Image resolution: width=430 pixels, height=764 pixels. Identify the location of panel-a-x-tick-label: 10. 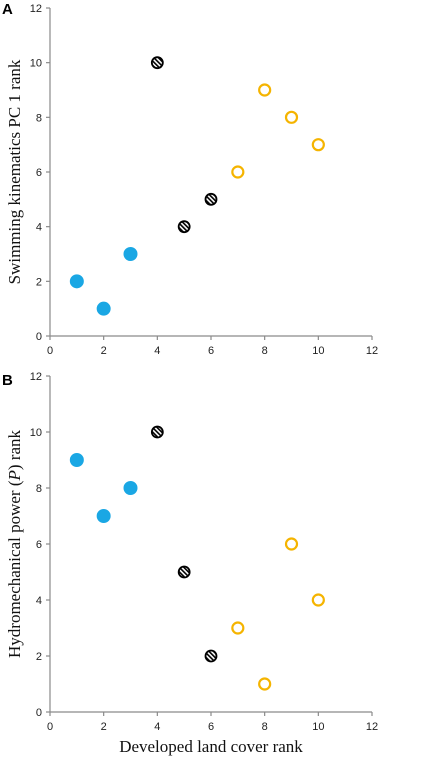
(318, 351).